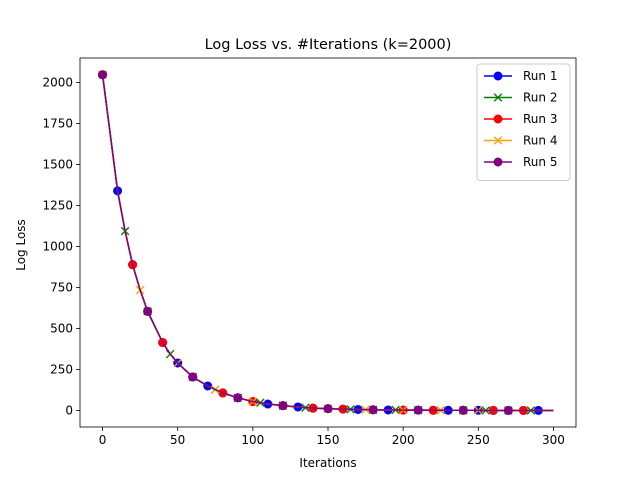 The width and height of the screenshot is (640, 480). What do you see at coordinates (21, 245) in the screenshot?
I see `y-axis-label: Log Loss` at bounding box center [21, 245].